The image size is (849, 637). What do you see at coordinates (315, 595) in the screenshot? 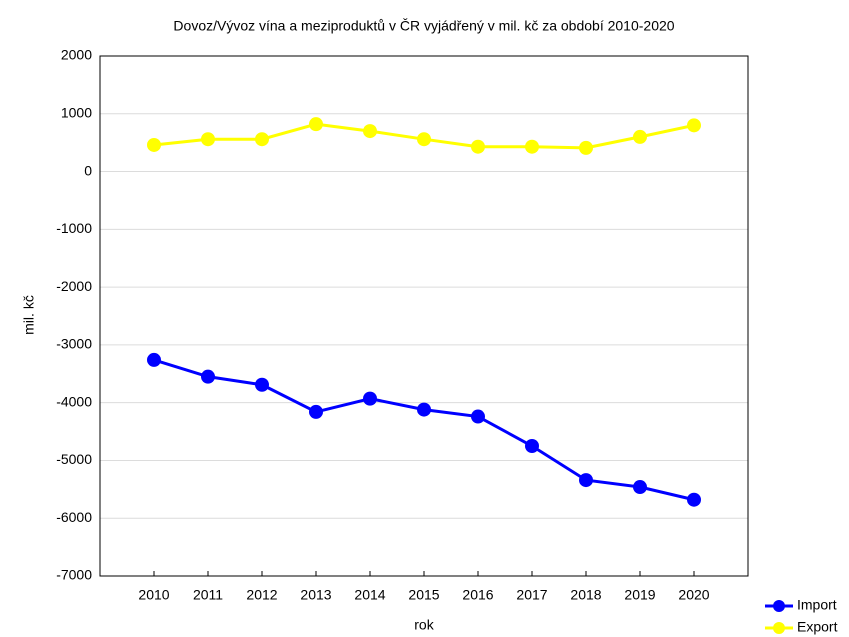
I see `x-tick-label: 2013` at bounding box center [315, 595].